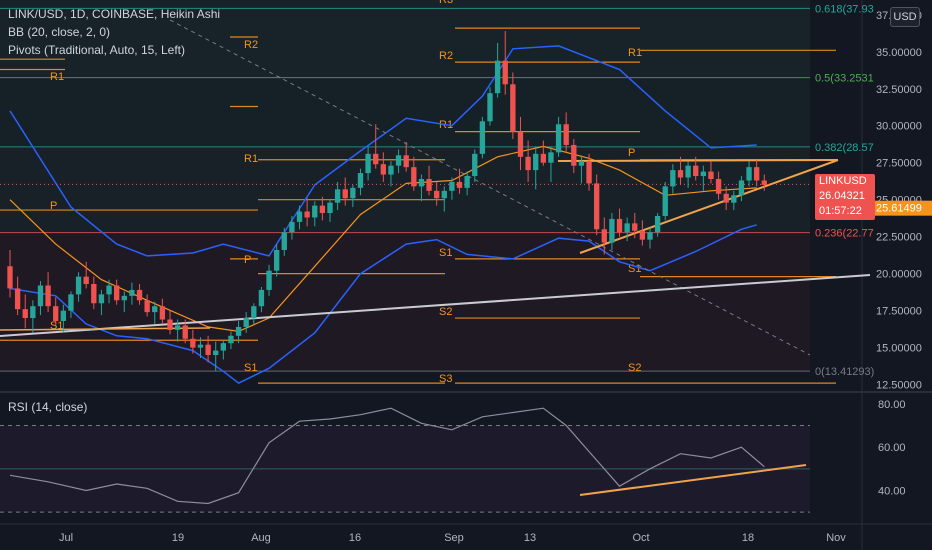 This screenshot has height=550, width=932. Describe the element at coordinates (899, 238) in the screenshot. I see `price-tick-label: 22.50000` at that location.